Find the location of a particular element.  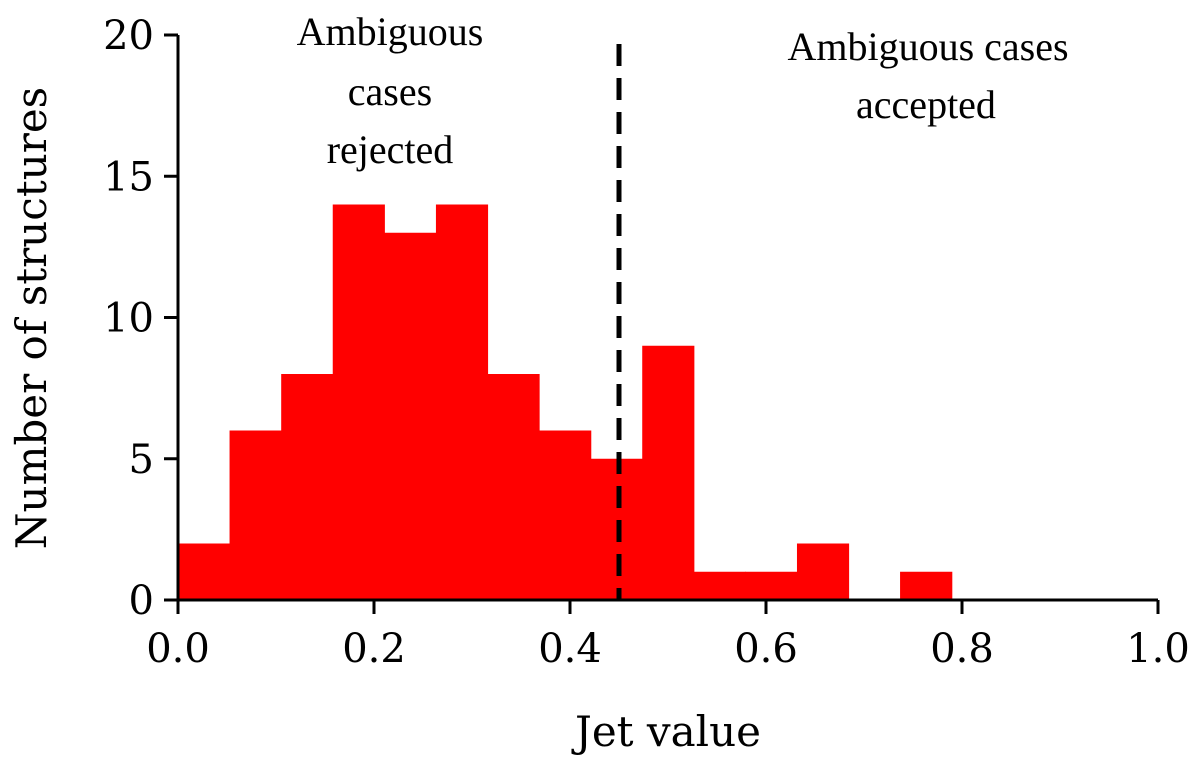

annotation-rejected-line-3: rejected is located at coordinates (390, 149).